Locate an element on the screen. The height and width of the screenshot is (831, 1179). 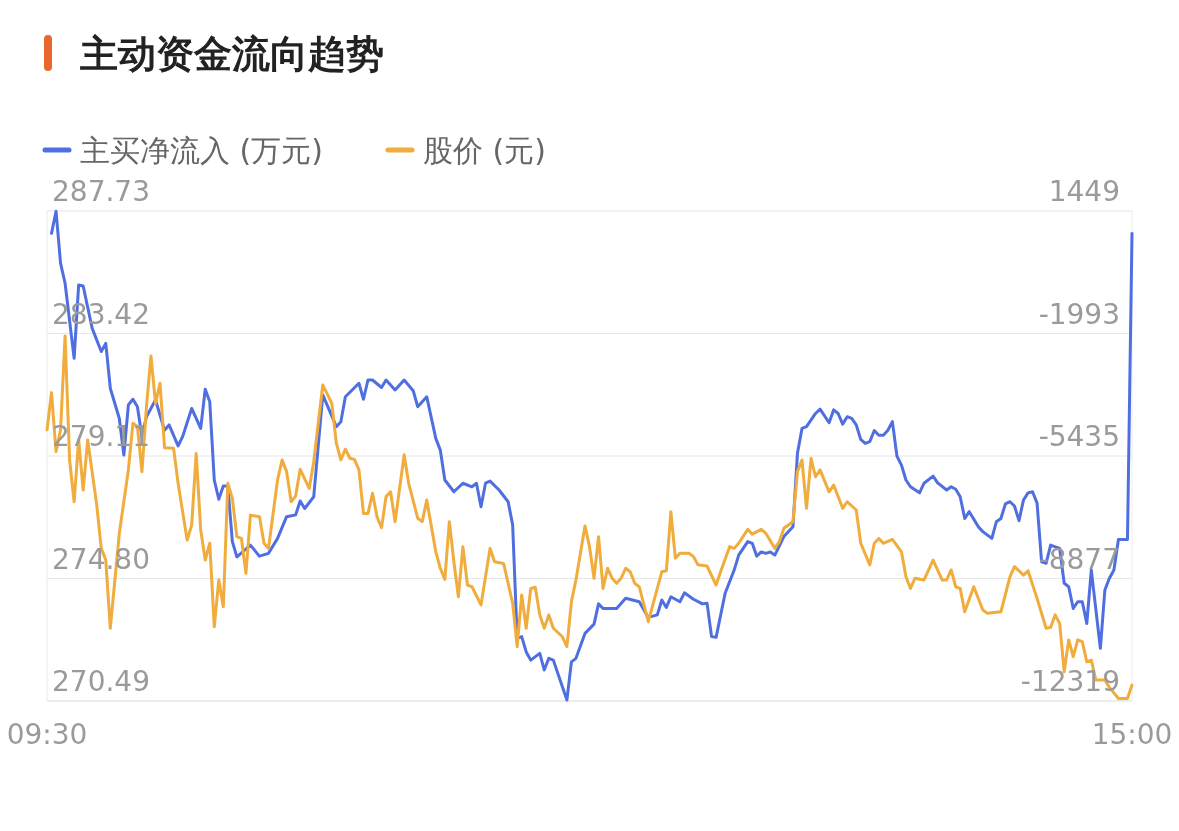
y-tick-label: 287.73 is located at coordinates (101, 191).